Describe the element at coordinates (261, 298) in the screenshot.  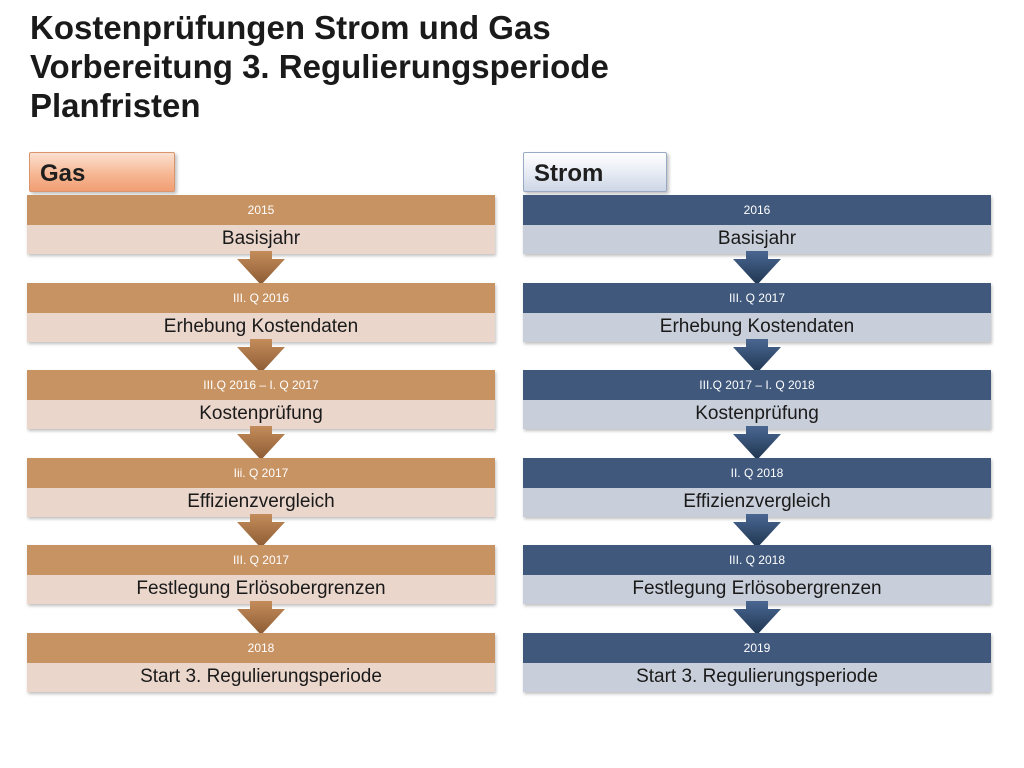
I see `gas-step-date: III. Q 2016` at that location.